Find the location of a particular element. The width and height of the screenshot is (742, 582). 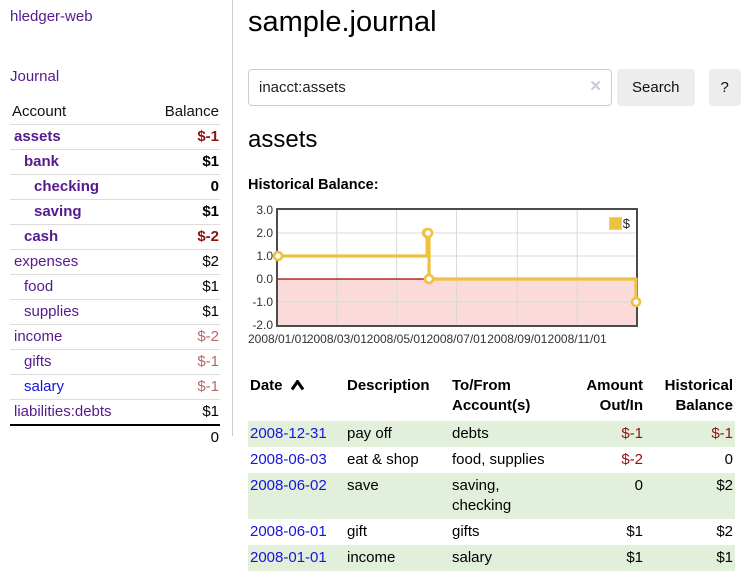

register-cell-description: gift is located at coordinates (357, 531).